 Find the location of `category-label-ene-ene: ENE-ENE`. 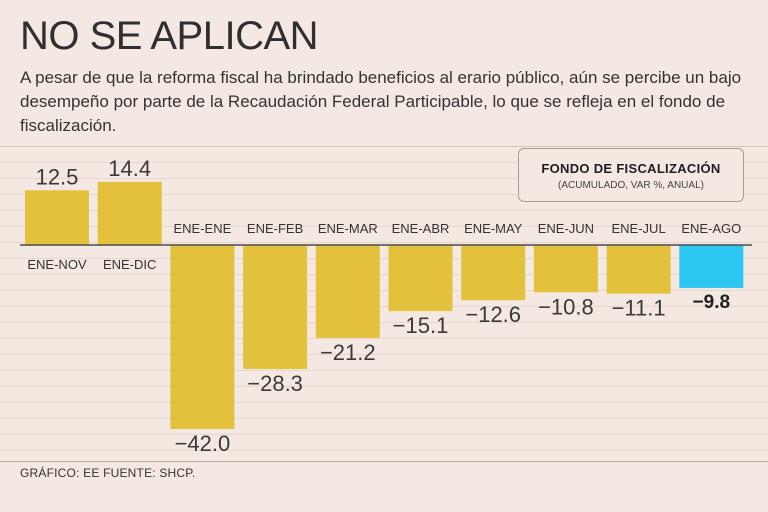

category-label-ene-ene: ENE-ENE is located at coordinates (203, 228).